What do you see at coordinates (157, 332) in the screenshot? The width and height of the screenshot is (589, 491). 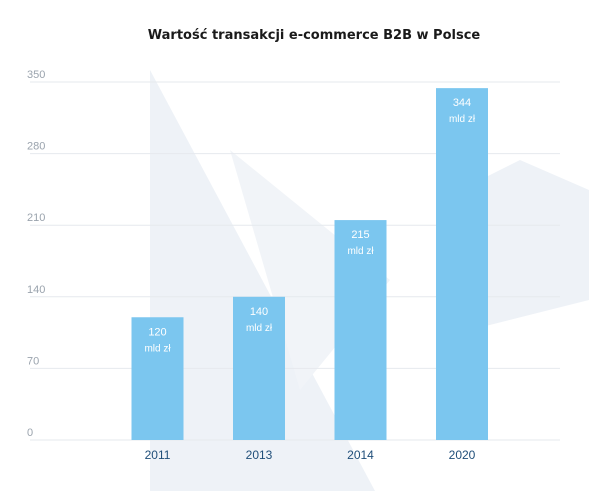 I see `data-label-value: 120` at bounding box center [157, 332].